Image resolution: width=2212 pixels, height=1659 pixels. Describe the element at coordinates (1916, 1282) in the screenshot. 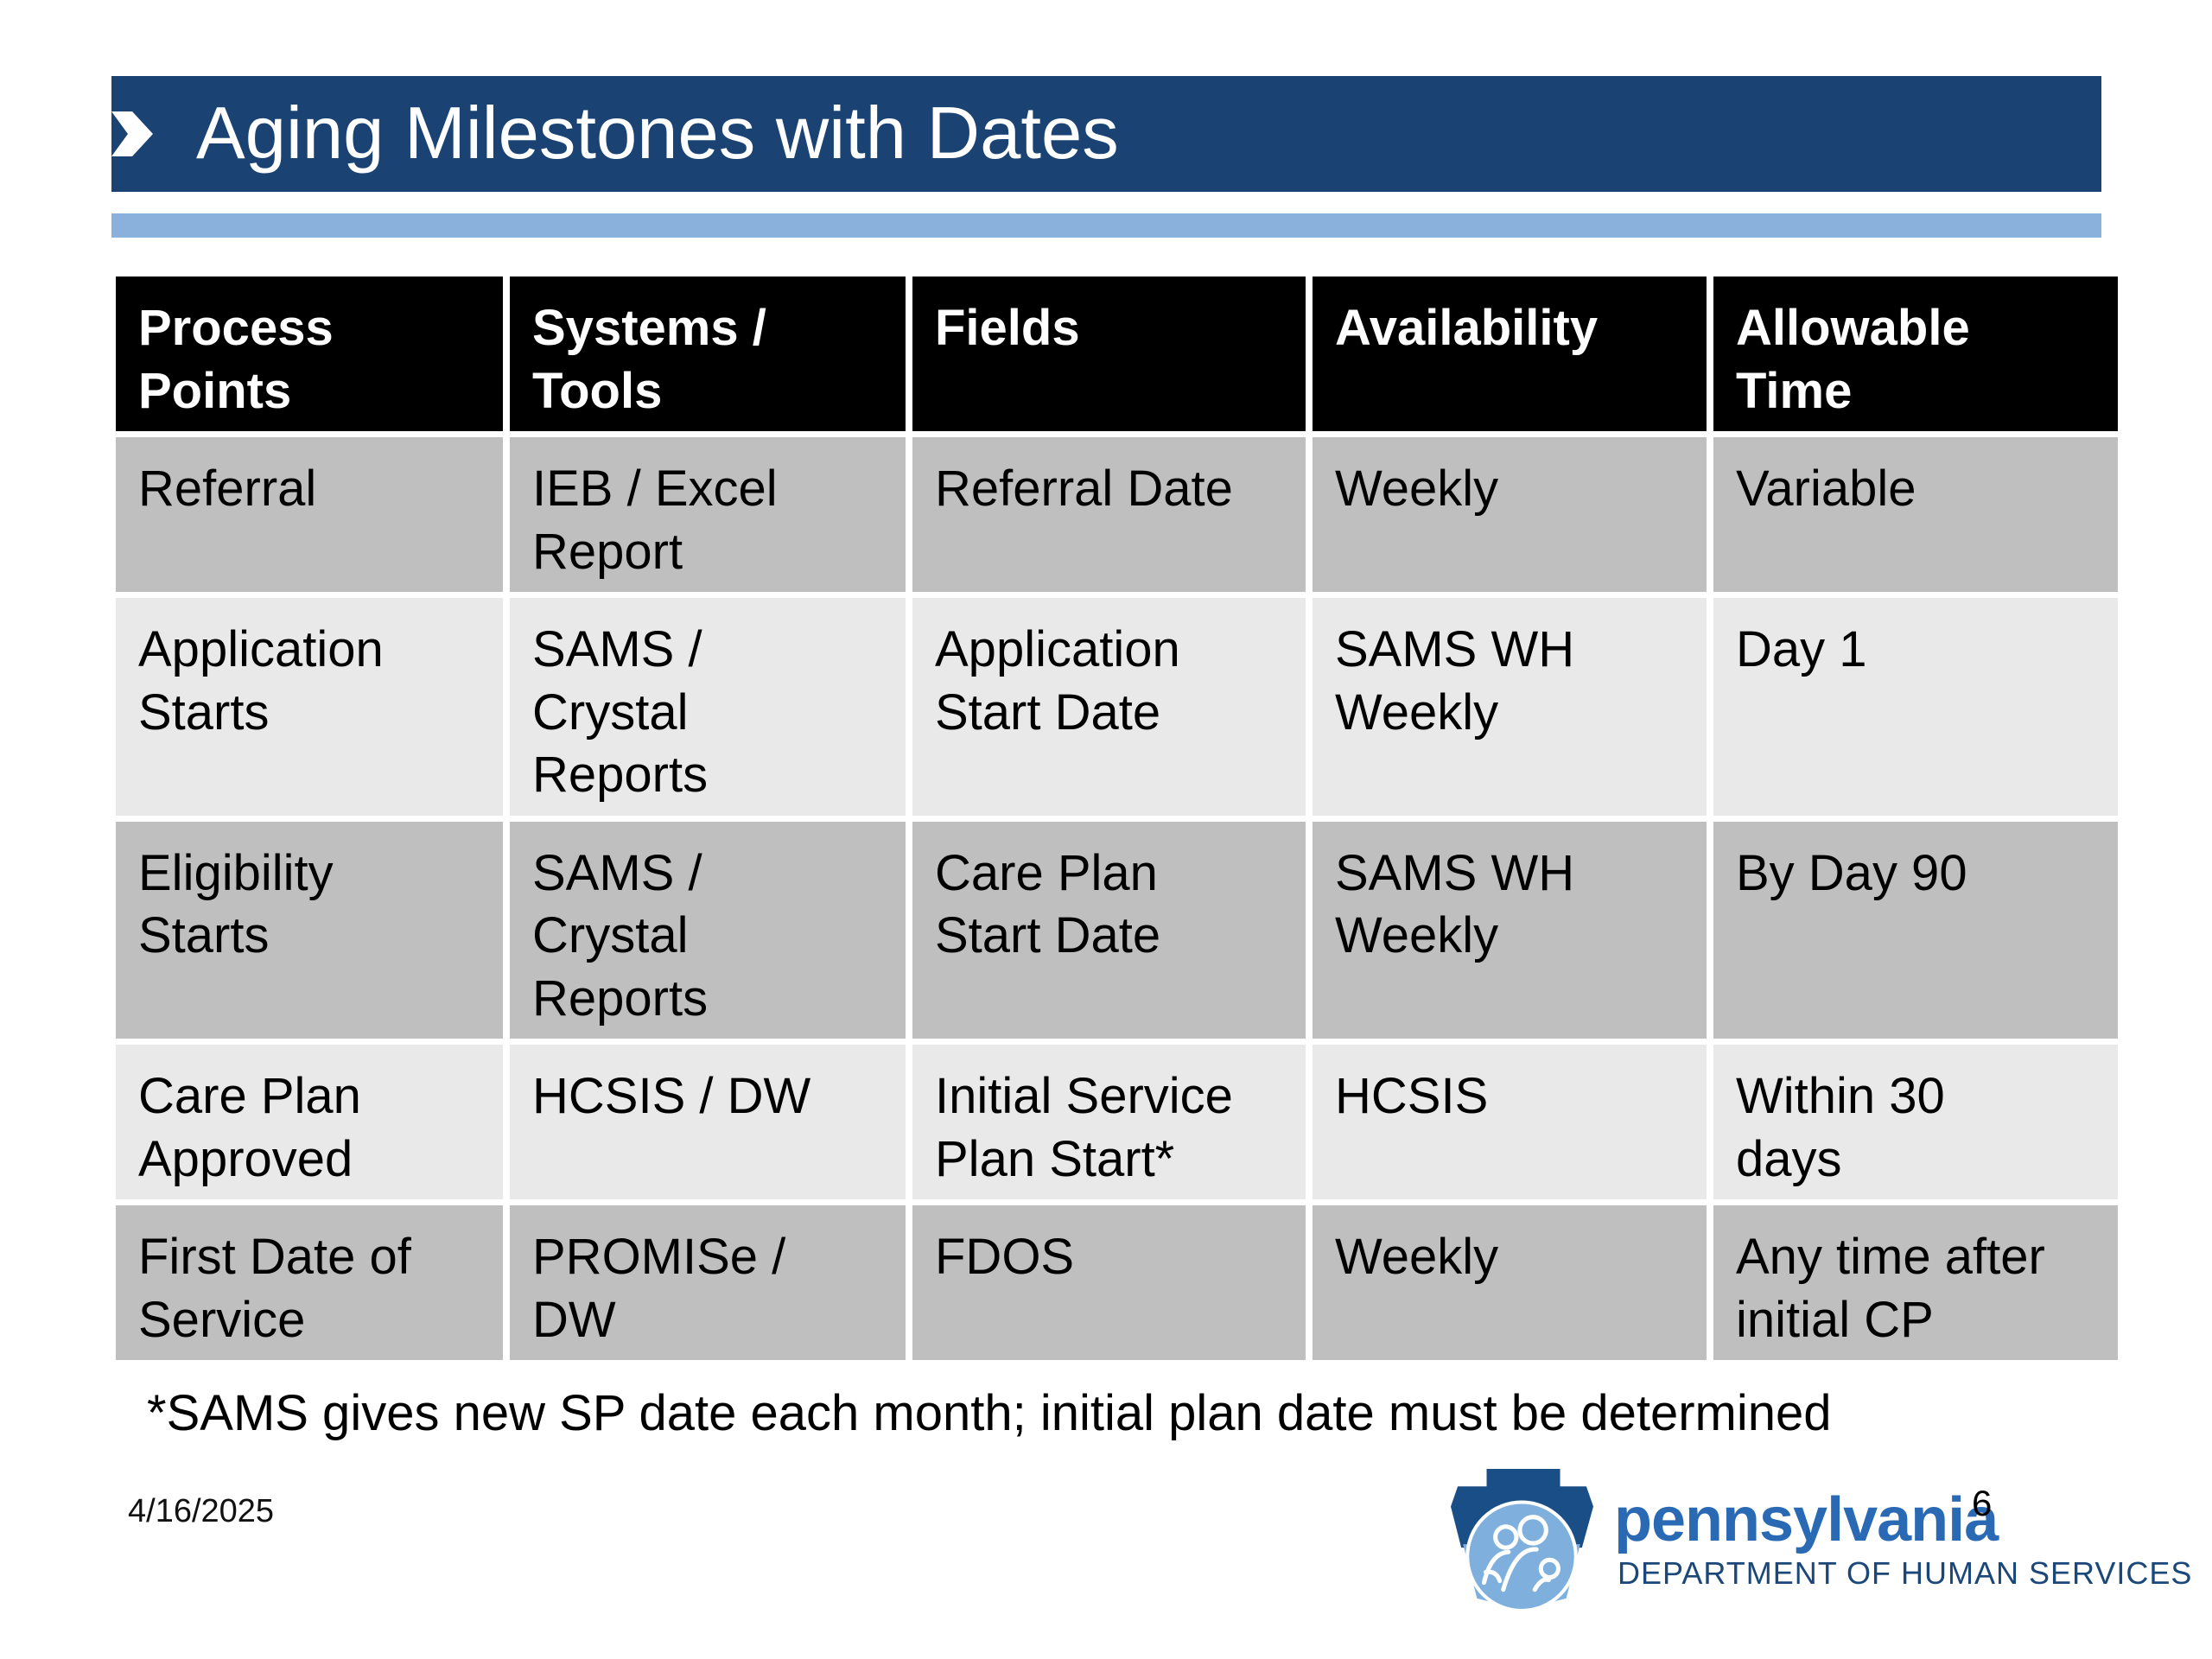

I see `table-cell: Any time after initial CP` at that location.